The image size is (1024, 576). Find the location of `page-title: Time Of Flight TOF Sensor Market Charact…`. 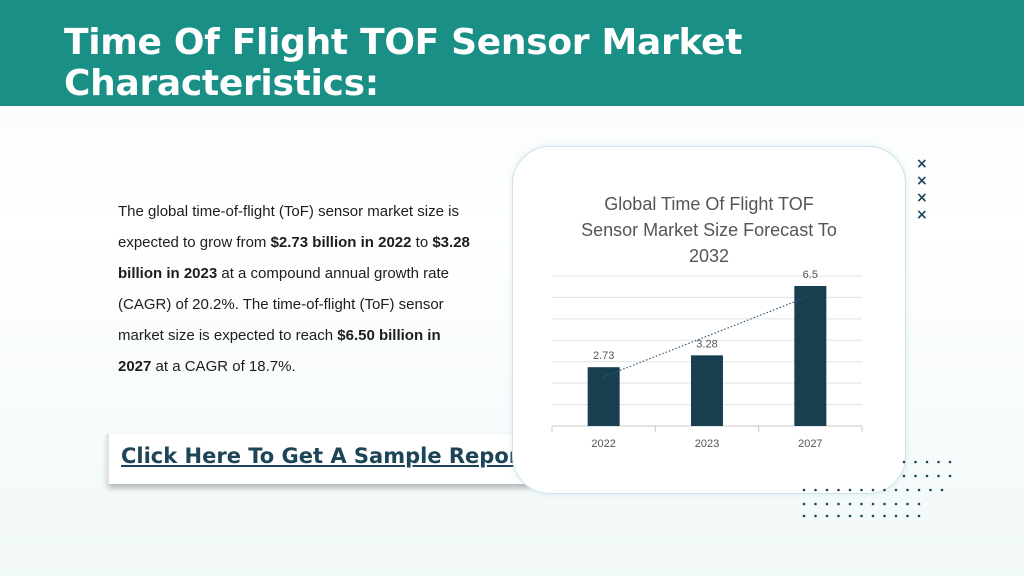

page-title: Time Of Flight TOF Sensor Market Charact… is located at coordinates (403, 63).